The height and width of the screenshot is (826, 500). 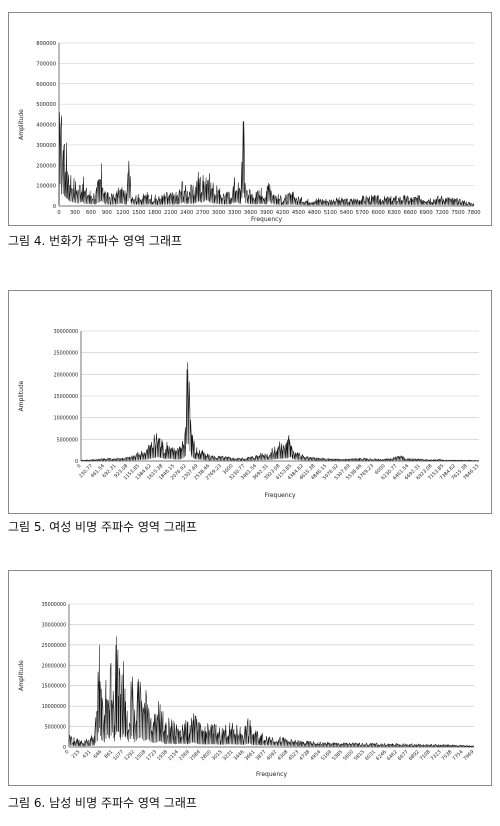 What do you see at coordinates (184, 755) in the screenshot?
I see `x-tick-label: 2369` at bounding box center [184, 755].